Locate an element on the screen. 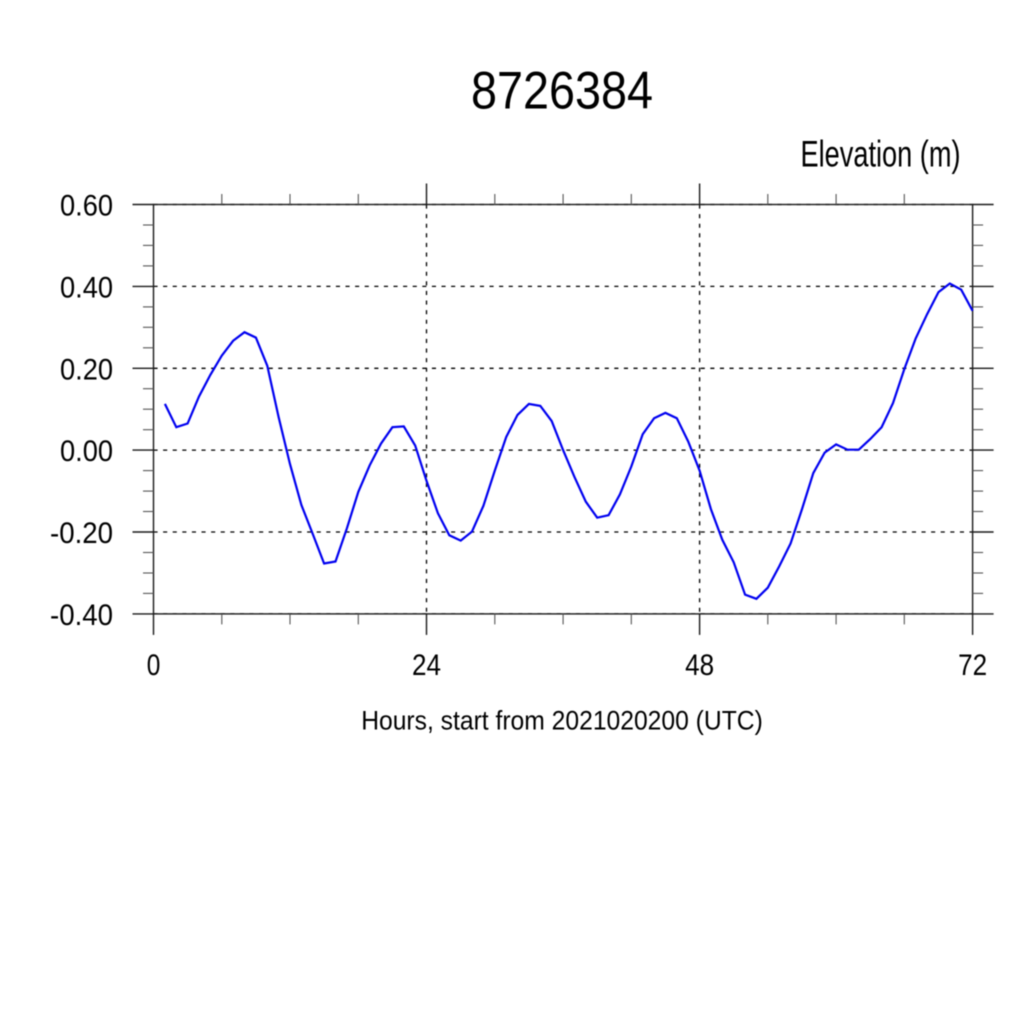  svg-text: 48 is located at coordinates (699, 665).